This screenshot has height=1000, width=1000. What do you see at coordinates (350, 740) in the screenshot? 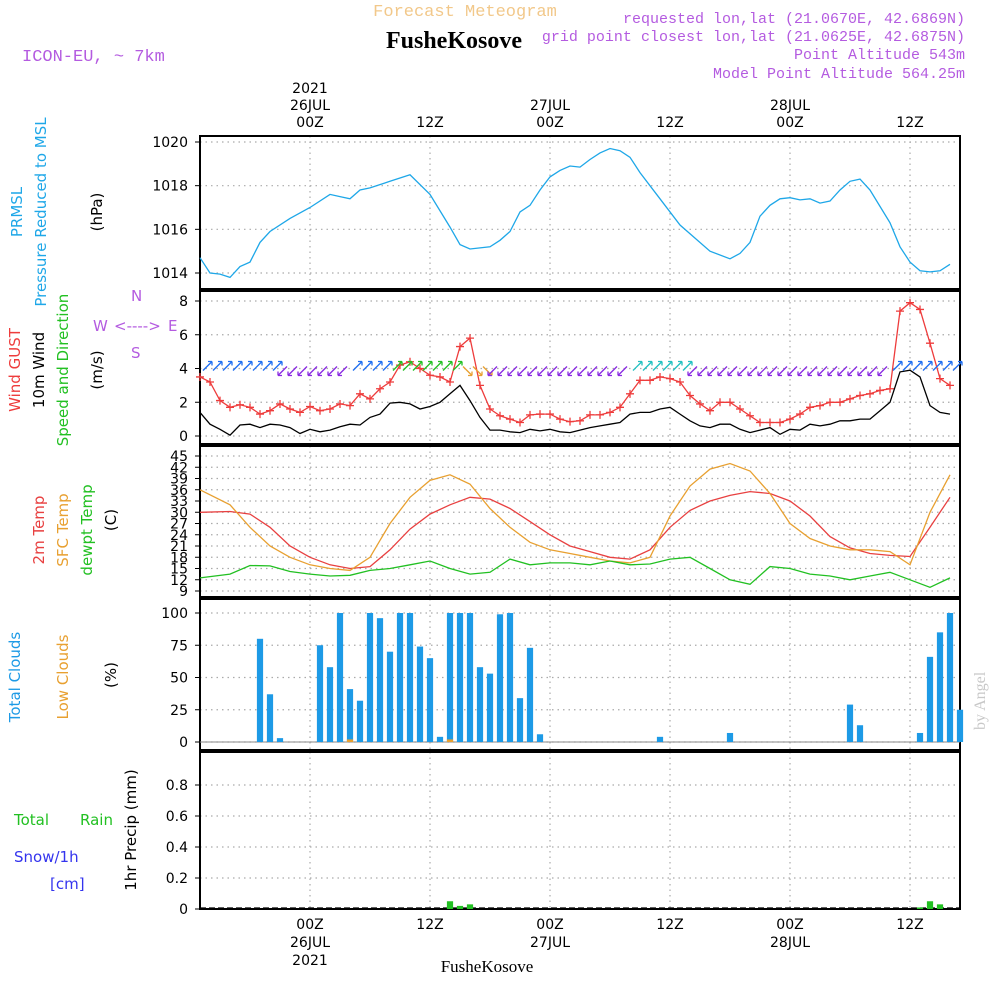
I see `lowcloud-bar` at bounding box center [350, 740].